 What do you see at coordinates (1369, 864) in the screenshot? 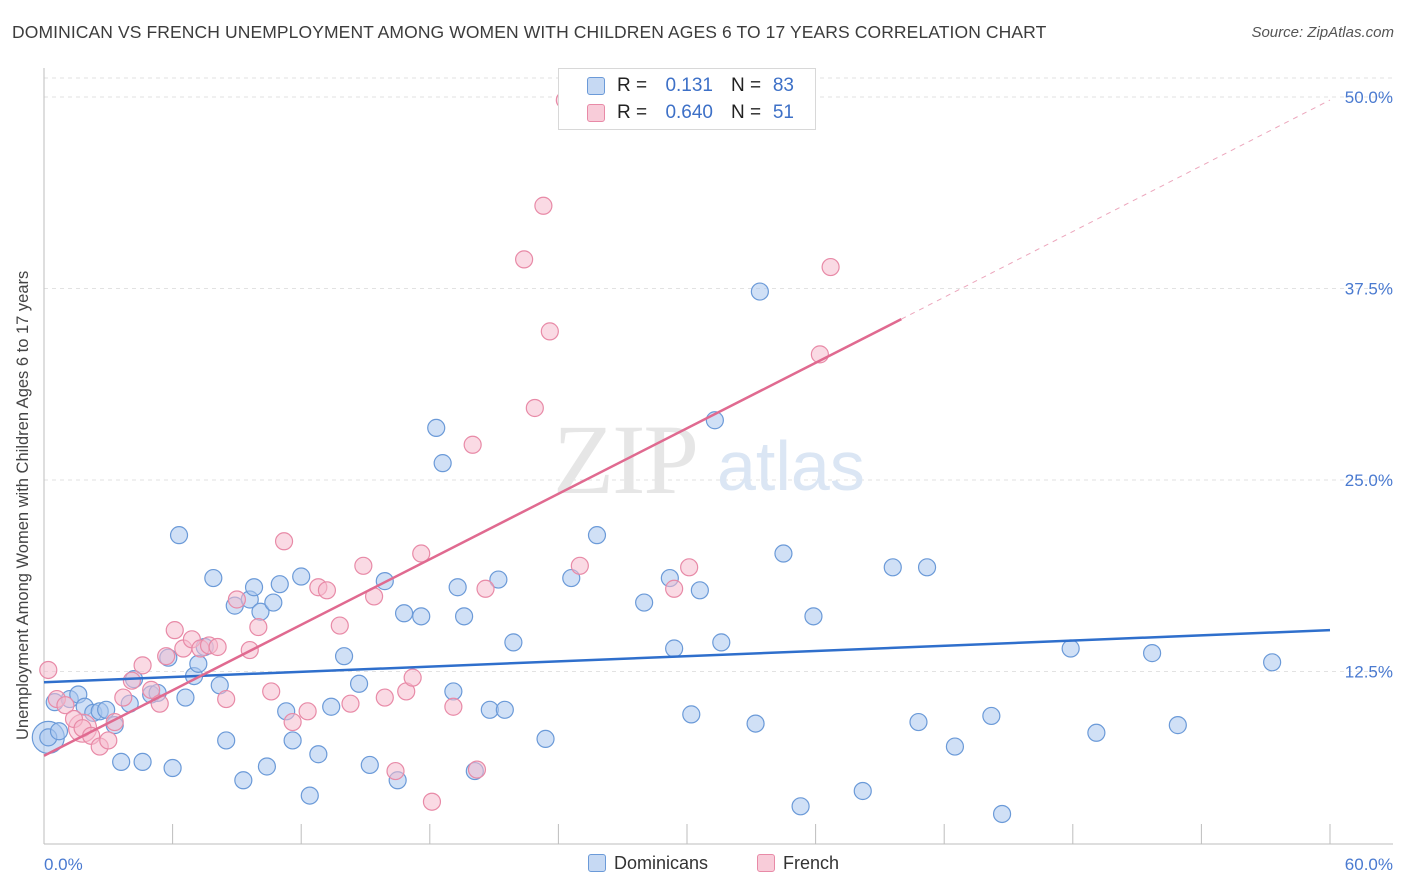
I see `x-tick-label-max: 60.0%` at bounding box center [1369, 864].